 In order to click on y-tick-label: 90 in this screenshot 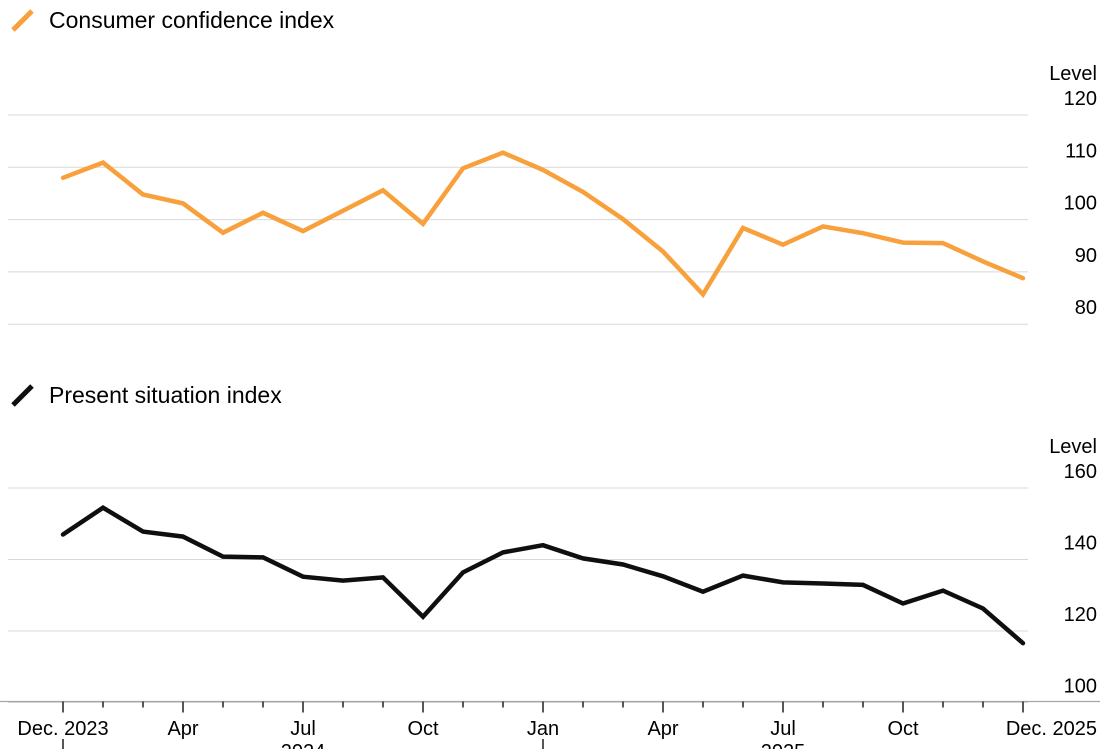, I will do `click(1086, 256)`.